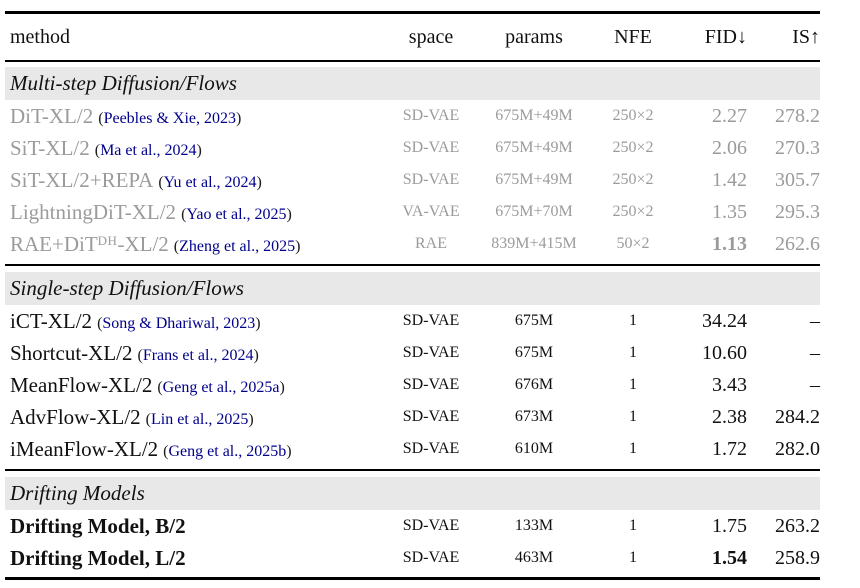 This screenshot has height=588, width=860. I want to click on citation-link: Yao et al., 2025, so click(236, 214).